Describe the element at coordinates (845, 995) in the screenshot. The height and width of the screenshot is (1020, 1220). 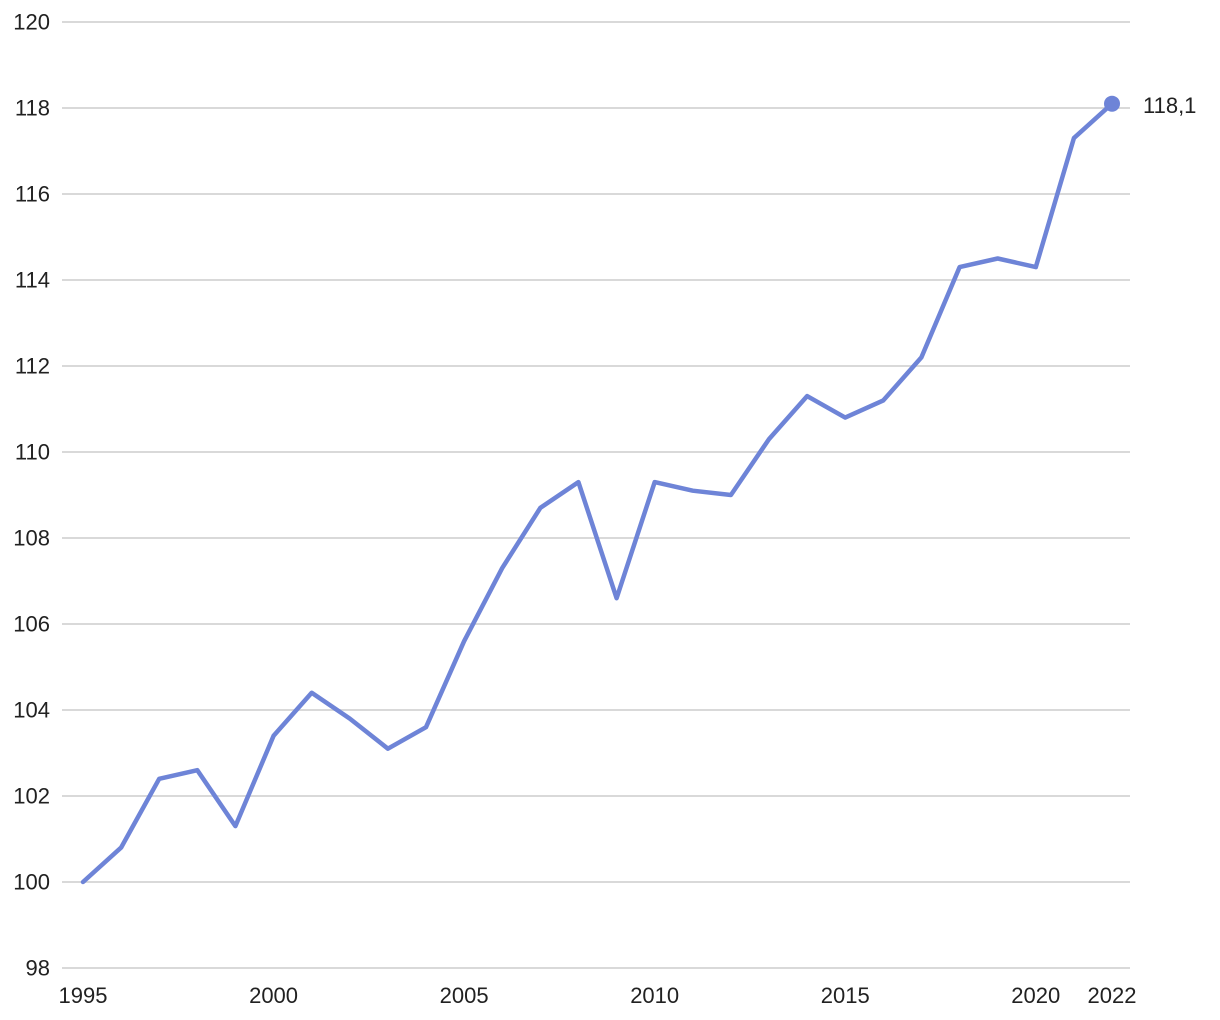
I see `x-axis-tick-label: 2015` at that location.